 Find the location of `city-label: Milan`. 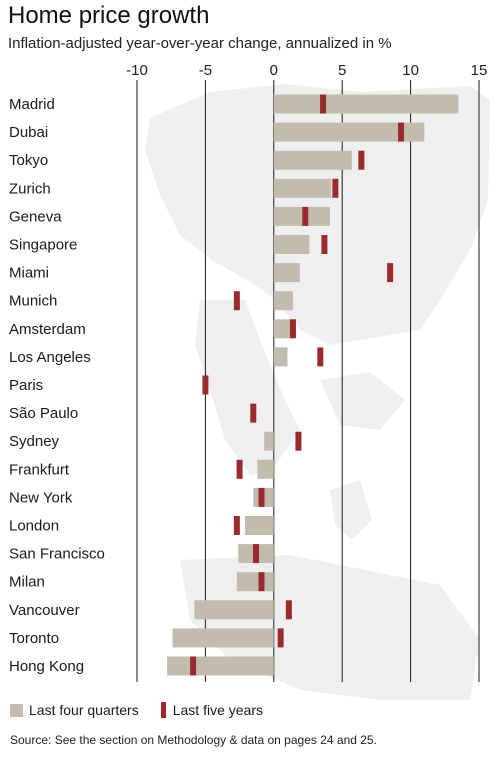

city-label: Milan is located at coordinates (27, 582).